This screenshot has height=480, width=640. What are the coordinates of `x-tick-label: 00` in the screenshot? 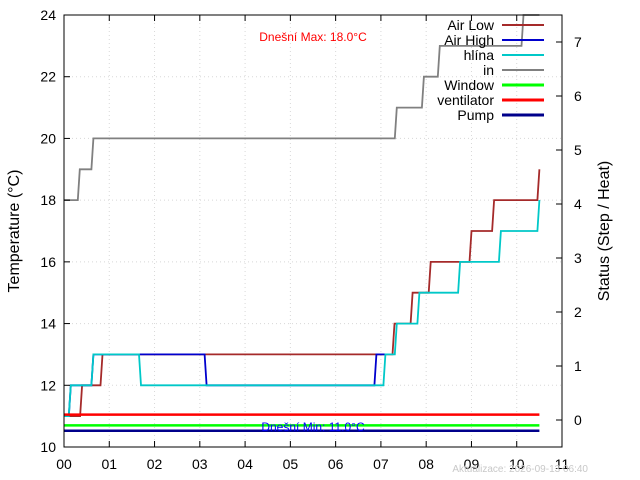 It's located at (64, 464).